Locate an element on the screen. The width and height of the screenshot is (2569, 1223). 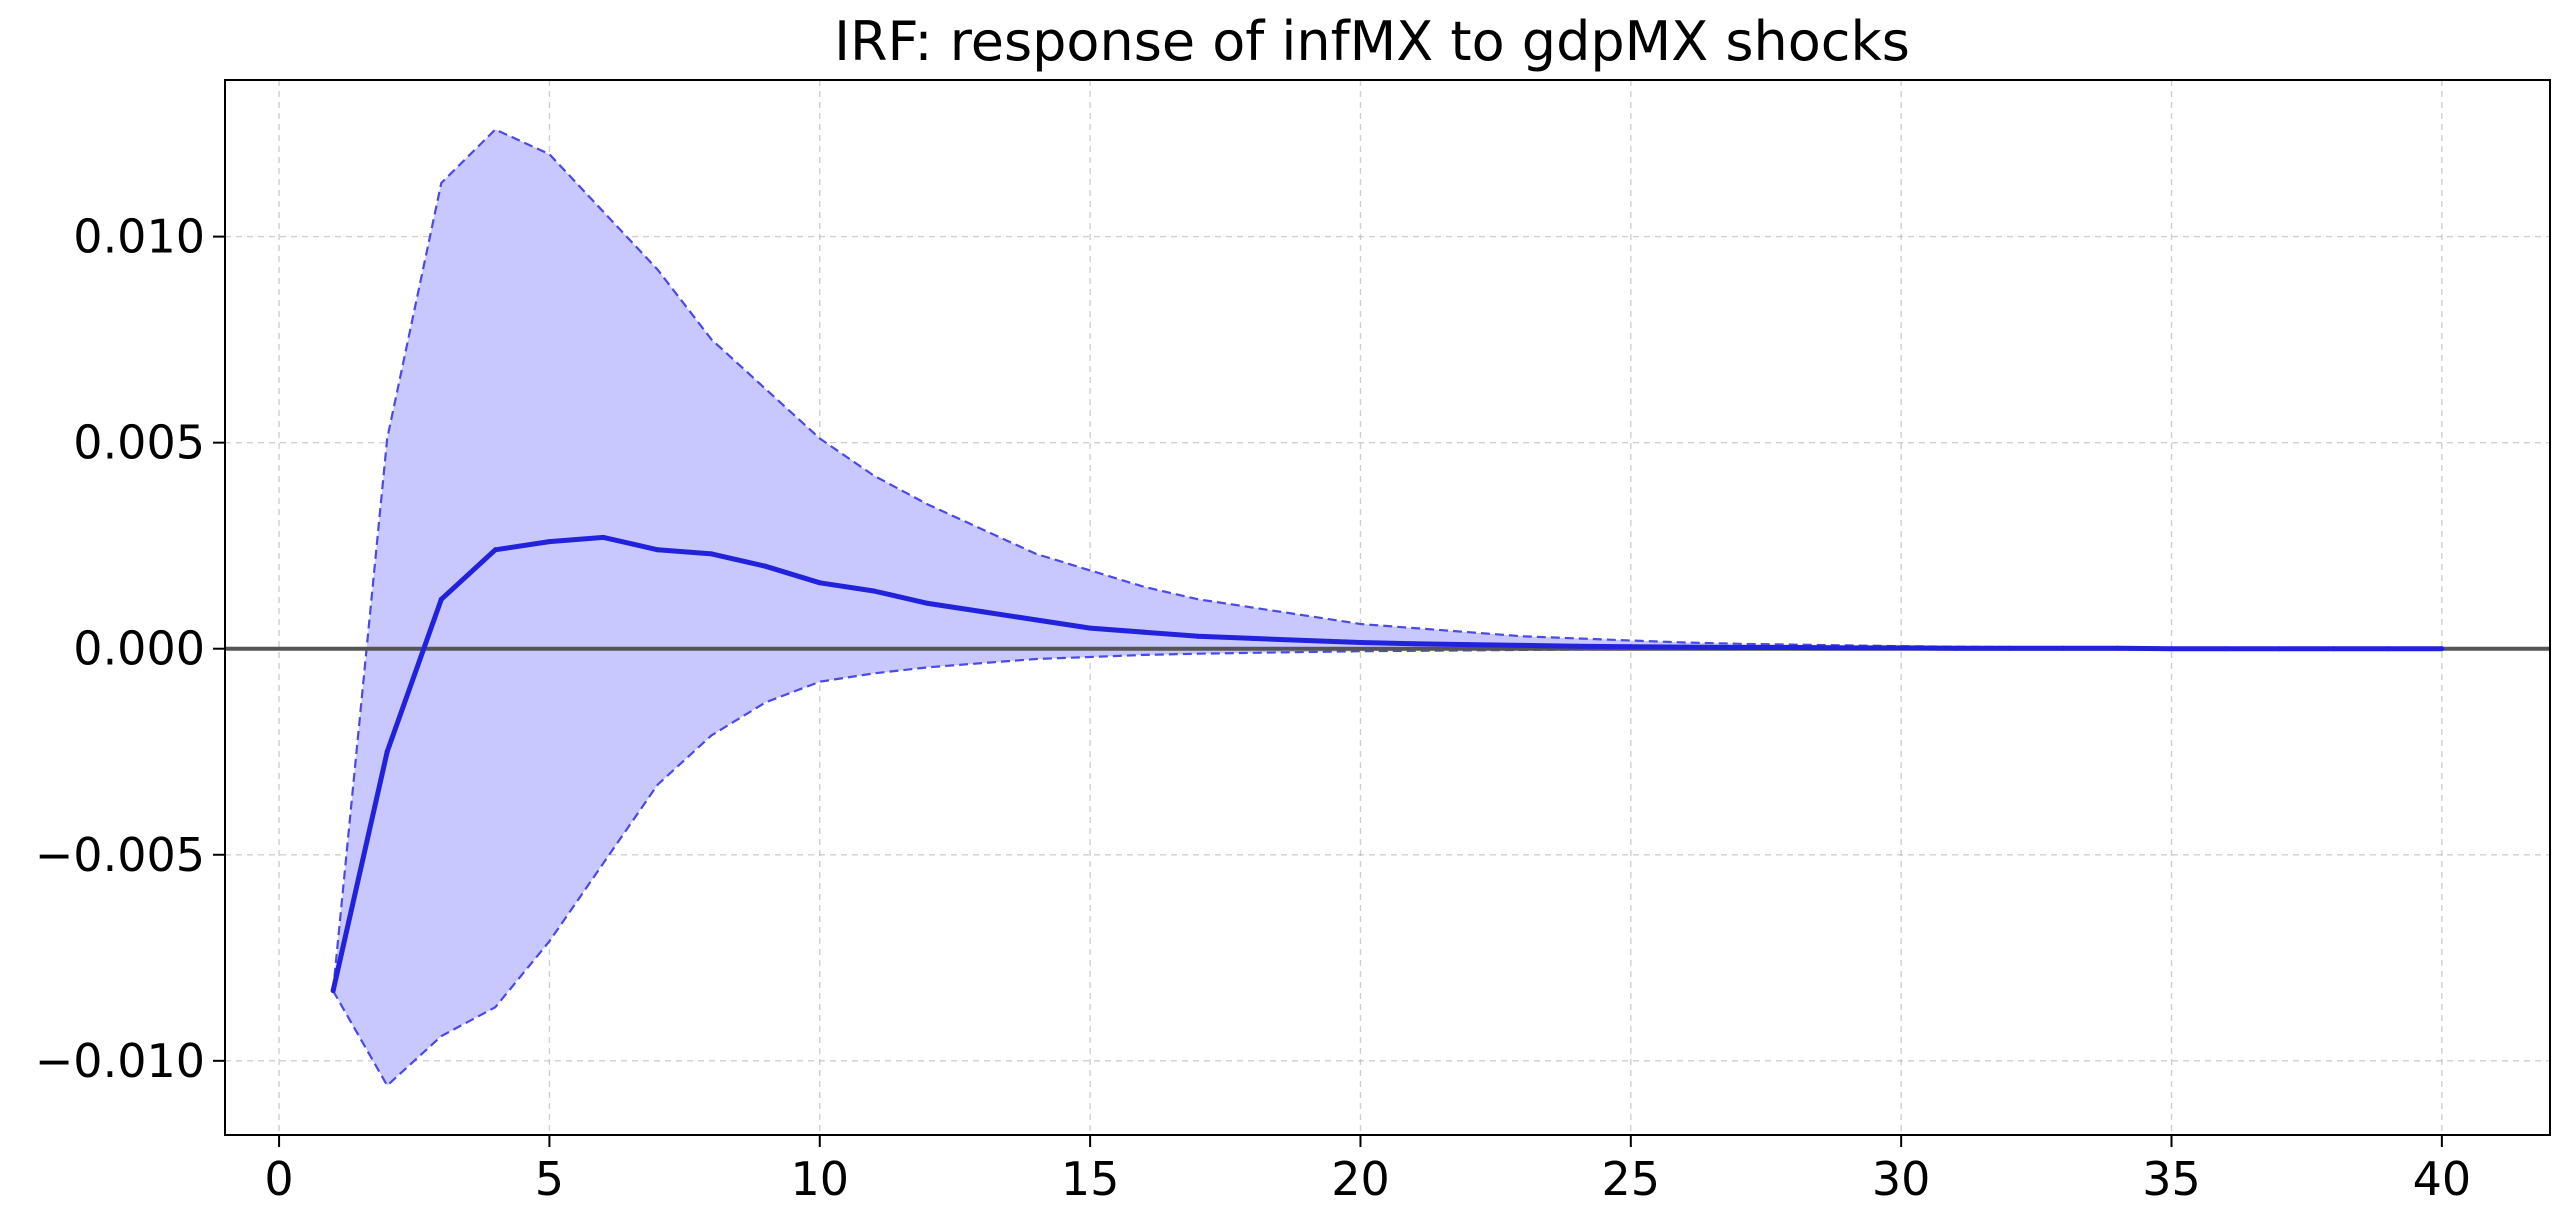
x-axis: 0 5 10 15 20 25 30 35 40 is located at coordinates (1367, 1170).